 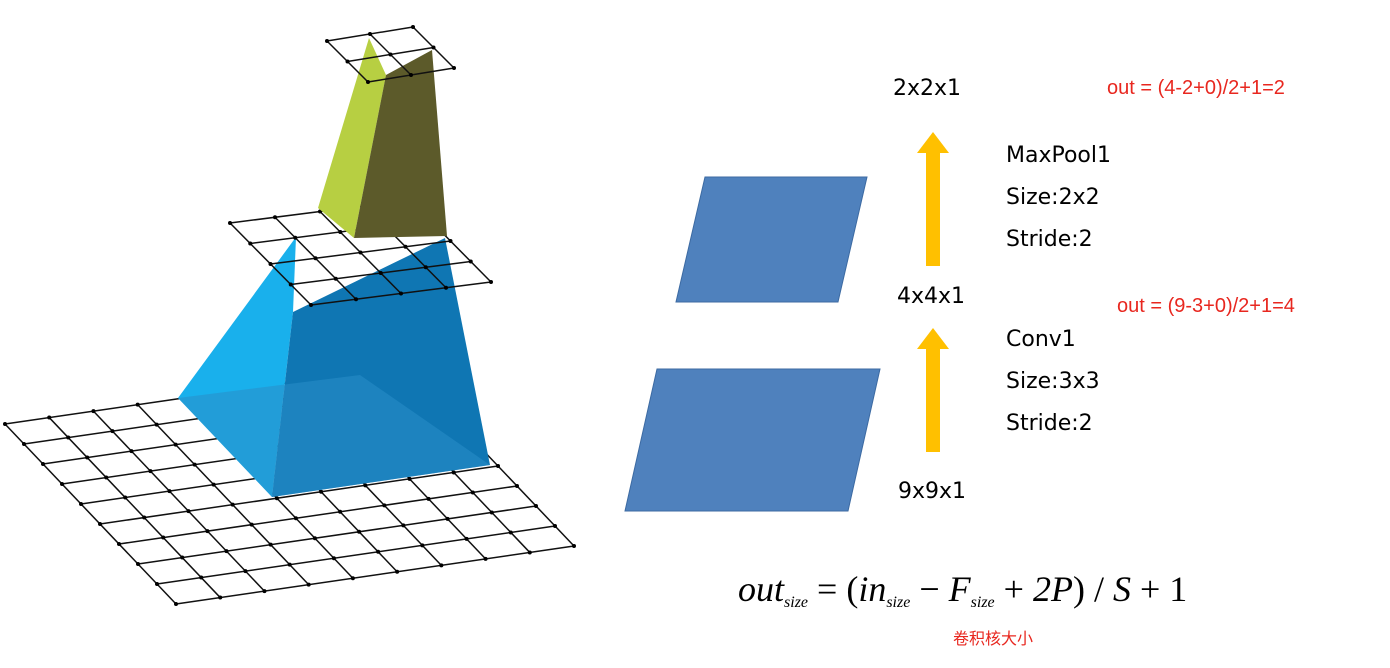 I want to click on formula-f: F, so click(x=959, y=589).